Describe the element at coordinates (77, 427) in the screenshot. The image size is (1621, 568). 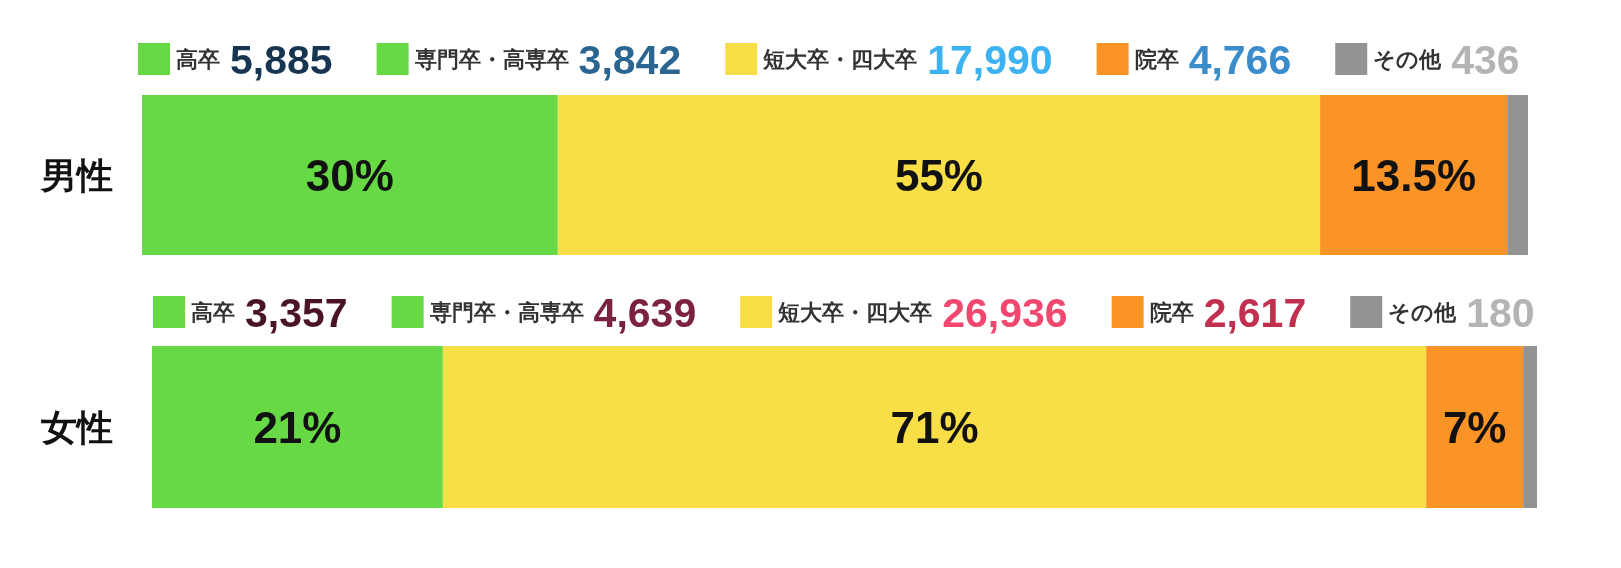
I see `category-label: 女性` at that location.